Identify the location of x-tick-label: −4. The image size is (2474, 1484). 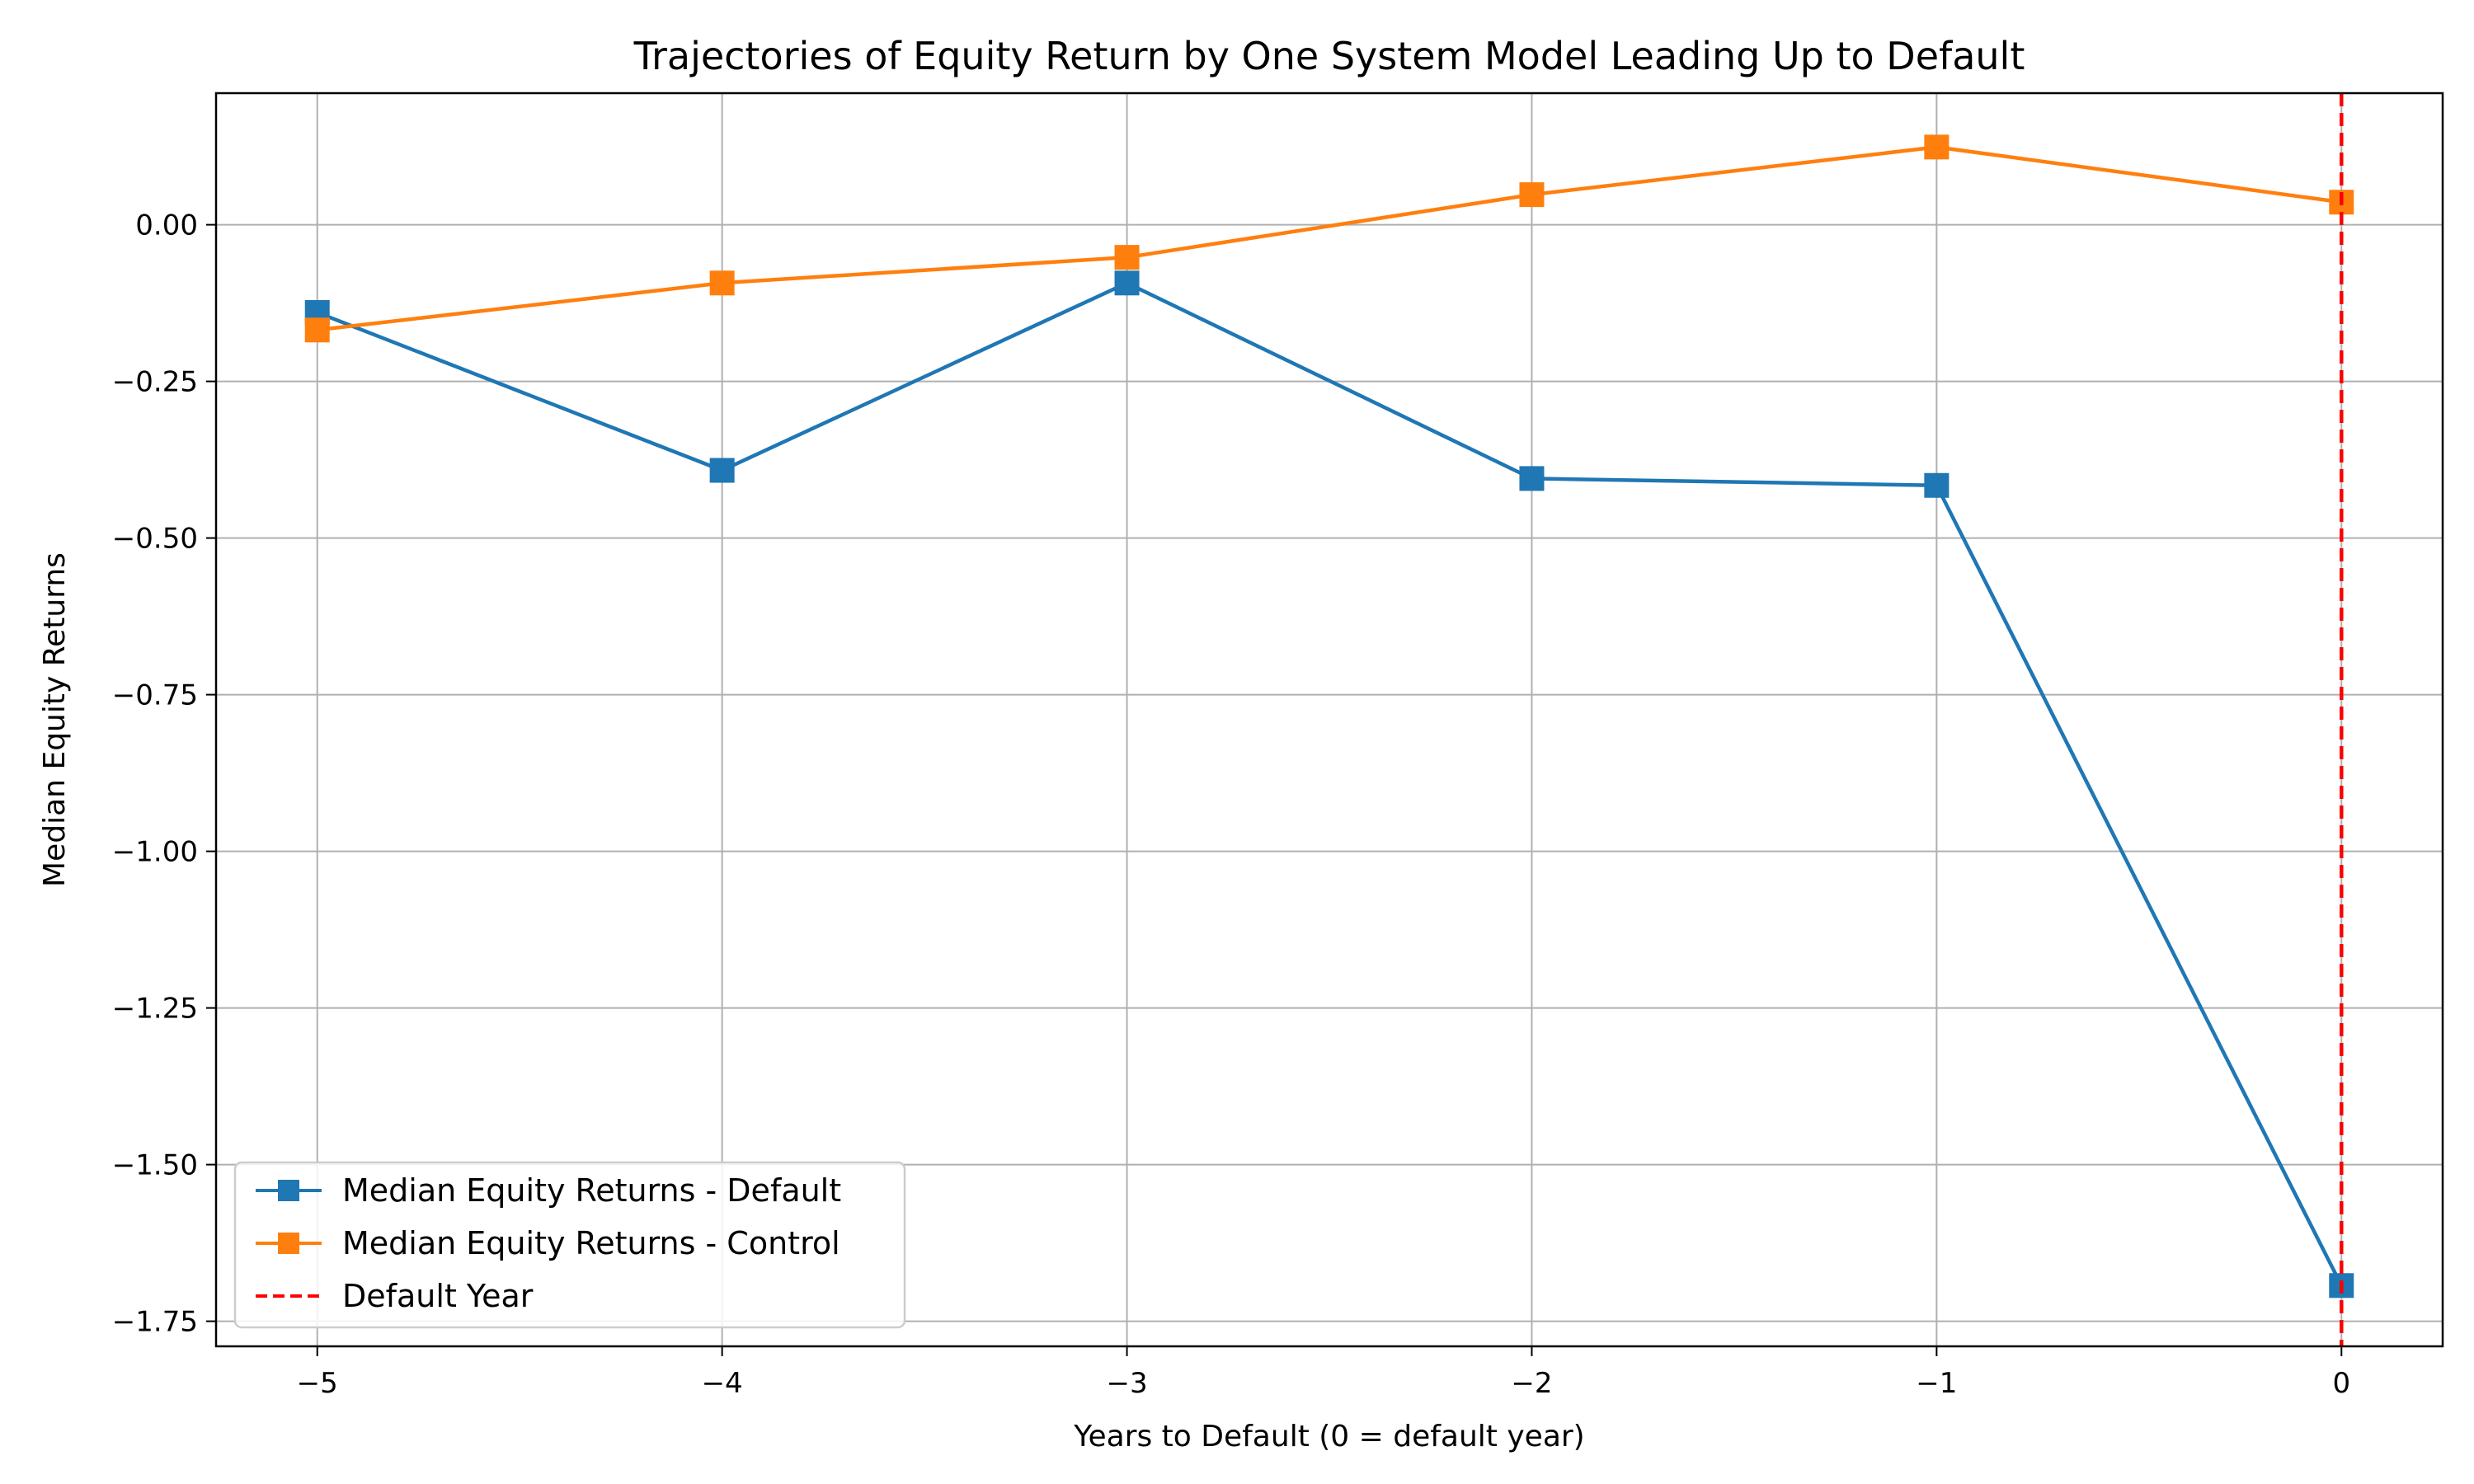
(722, 1383).